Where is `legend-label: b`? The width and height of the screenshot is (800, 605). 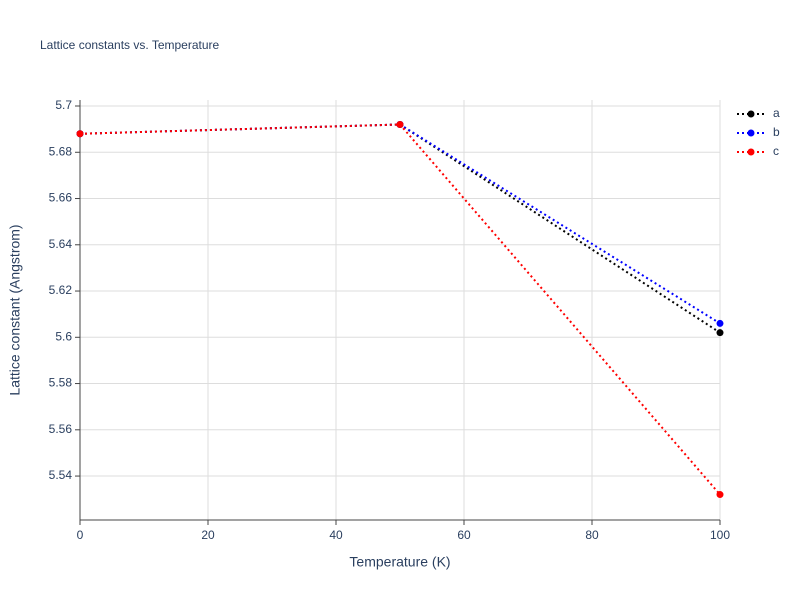
legend-label: b is located at coordinates (776, 132).